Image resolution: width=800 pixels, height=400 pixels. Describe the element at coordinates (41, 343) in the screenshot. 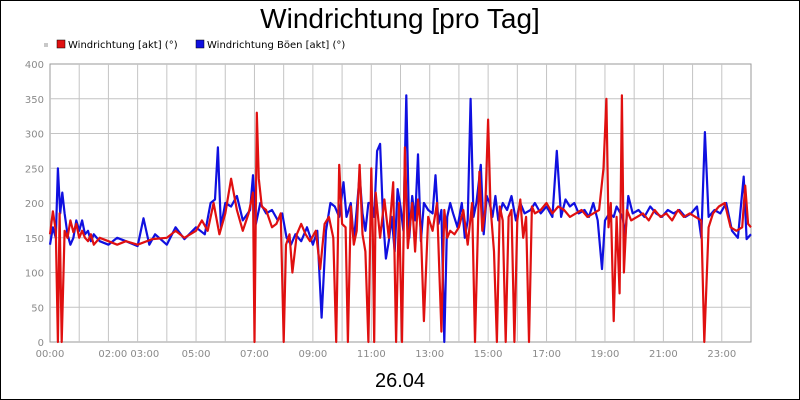

I see `y-tick-label: 0` at that location.